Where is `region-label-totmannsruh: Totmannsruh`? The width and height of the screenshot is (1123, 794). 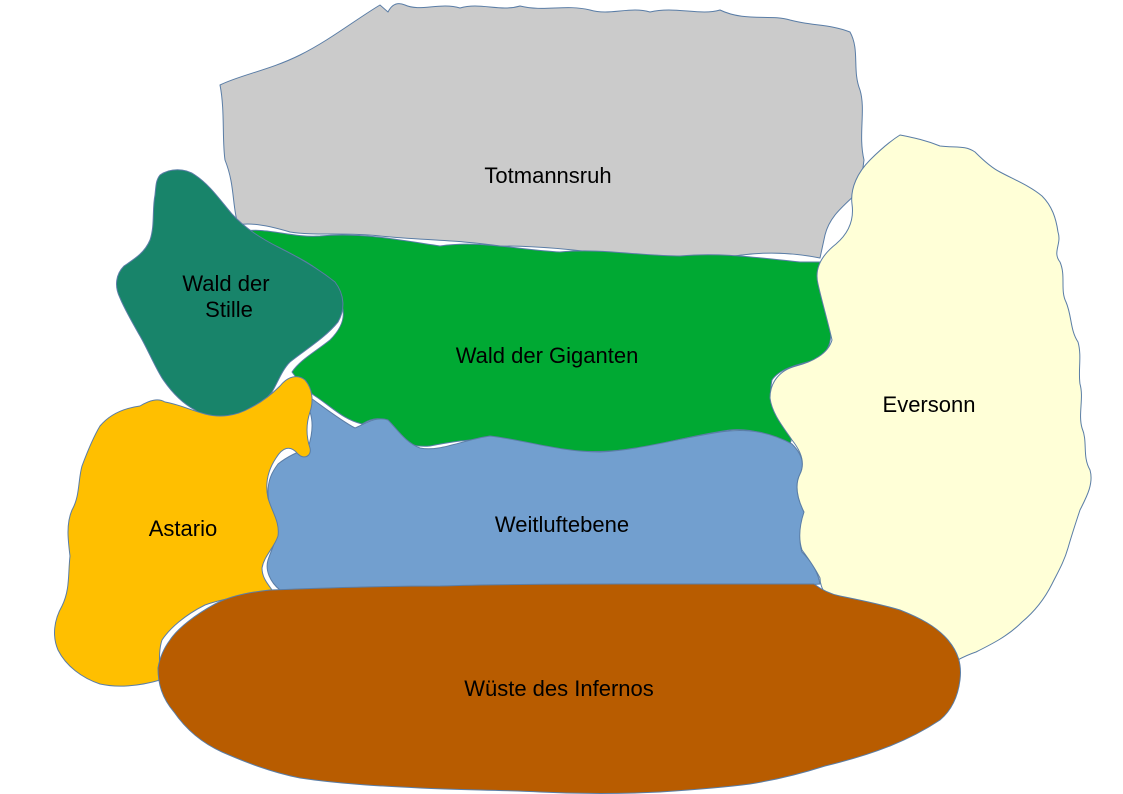 region-label-totmannsruh: Totmannsruh is located at coordinates (547, 175).